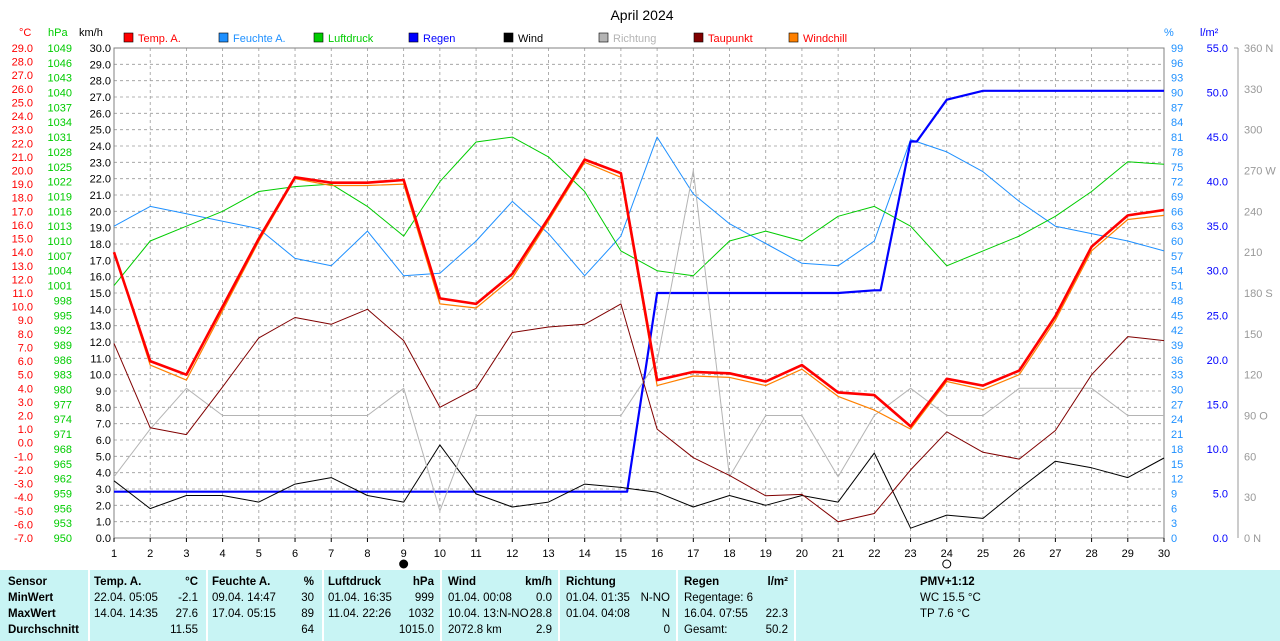 The image size is (1280, 641). Describe the element at coordinates (351, 39) in the screenshot. I see `legend-label: Luftdruck` at that location.